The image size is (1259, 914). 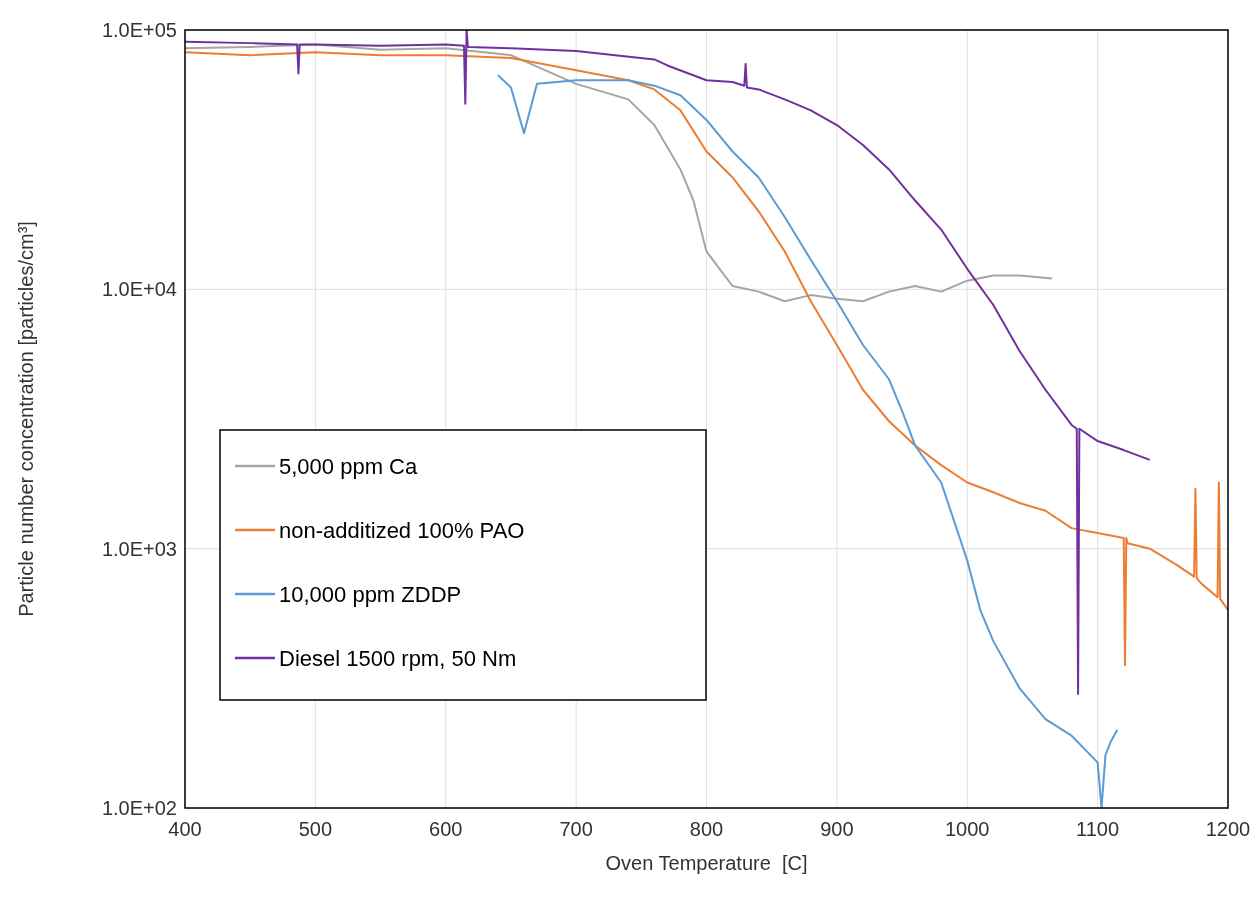 I want to click on x-tick-label: 1100, so click(x=1098, y=829).